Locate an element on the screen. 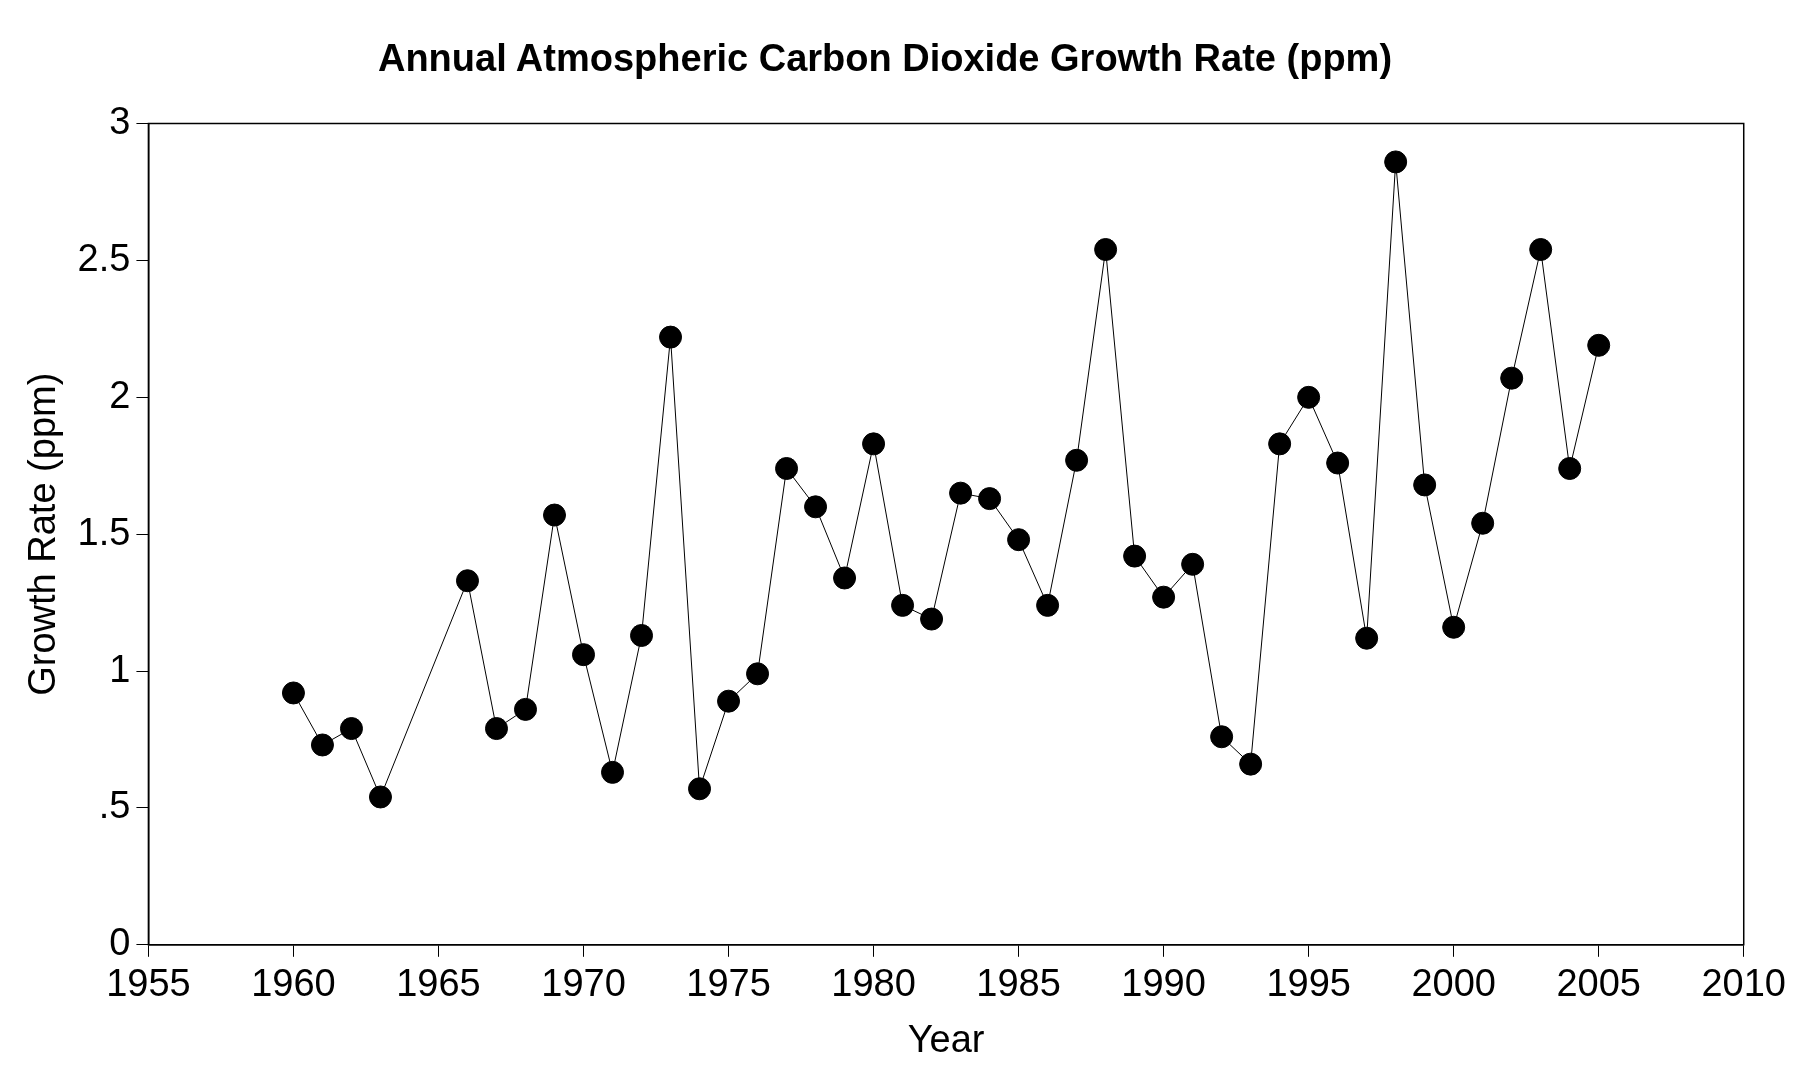  y-tick-label: 1.5 is located at coordinates (104, 531).